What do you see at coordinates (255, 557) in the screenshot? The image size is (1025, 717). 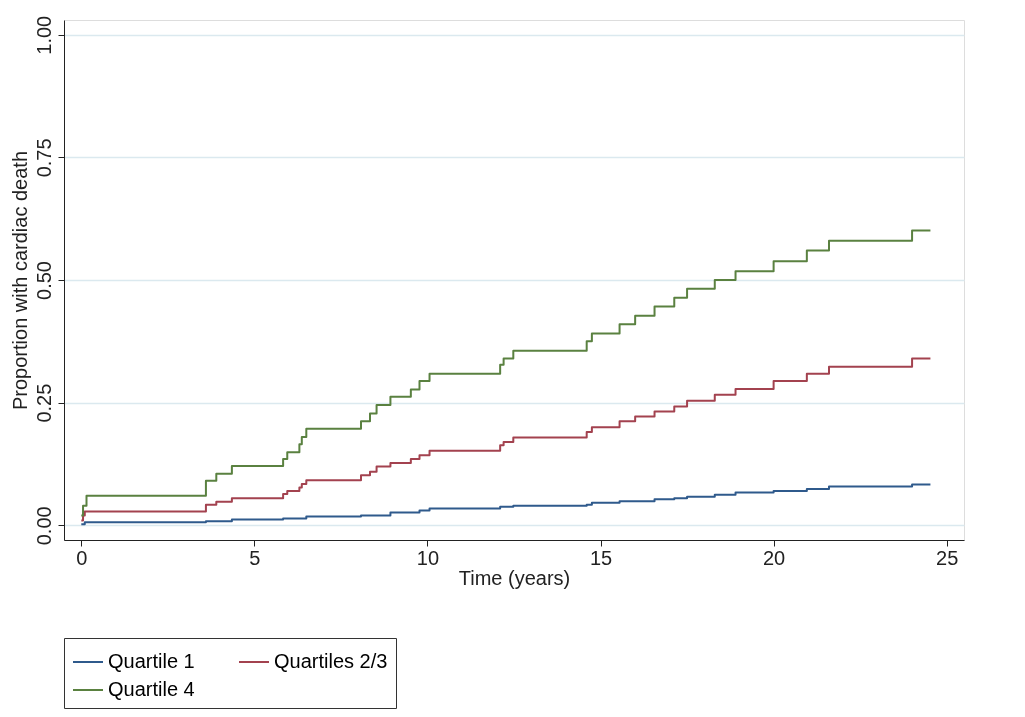 I see `x-tick-label: 5` at bounding box center [255, 557].